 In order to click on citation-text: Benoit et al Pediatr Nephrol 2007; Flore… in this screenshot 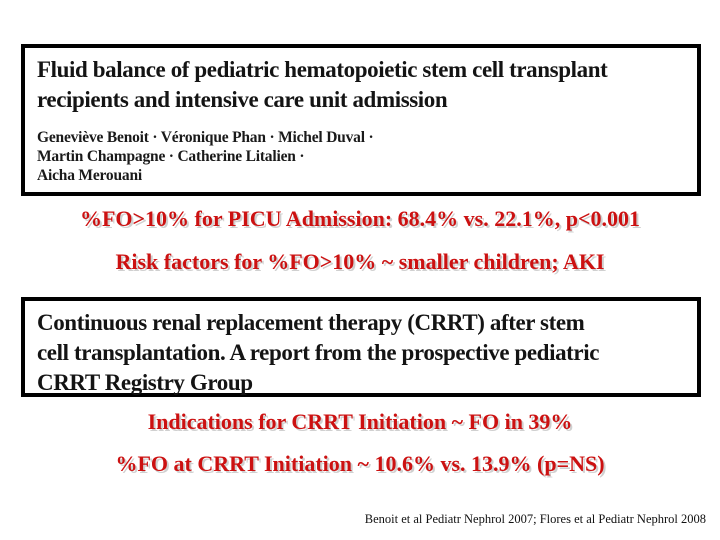, I will do `click(535, 519)`.